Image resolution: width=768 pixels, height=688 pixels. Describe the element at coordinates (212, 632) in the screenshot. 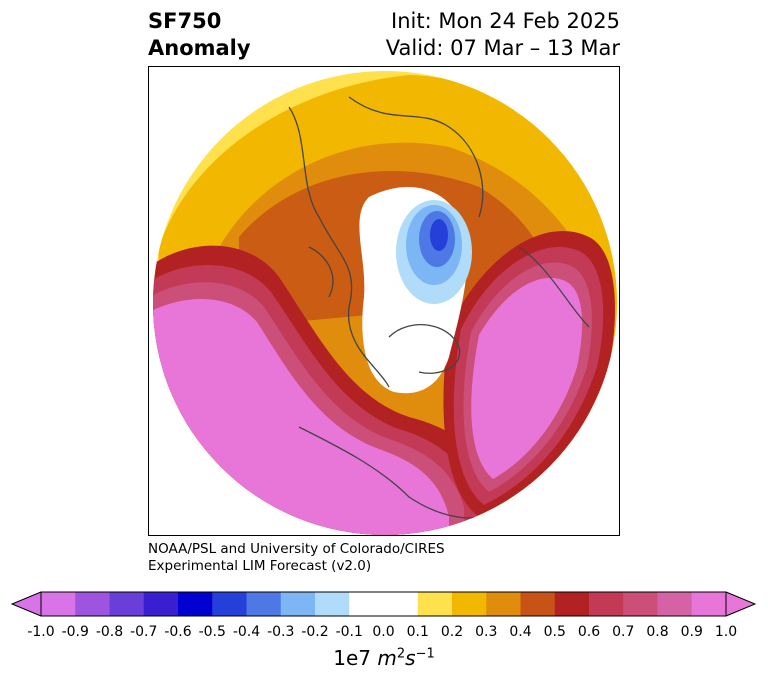

I see `colorbar-tick-label: -0.5` at that location.